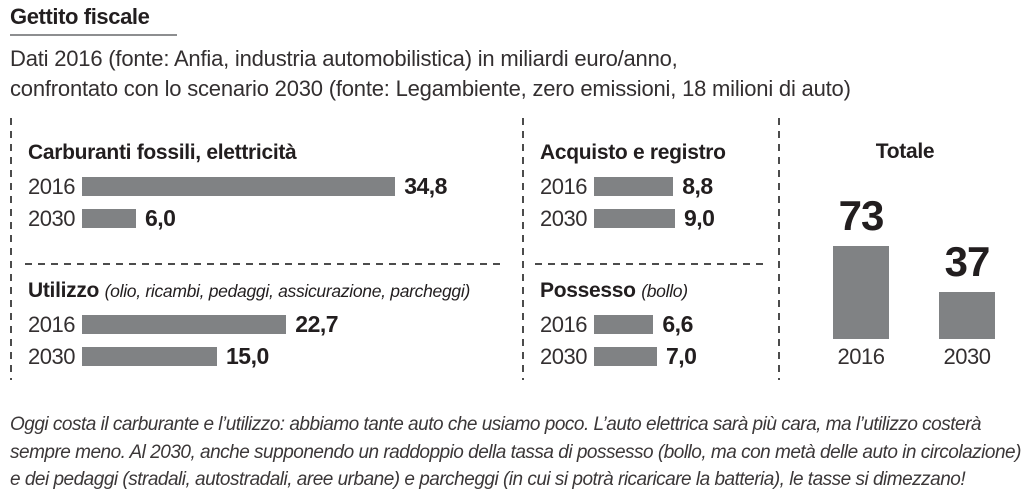 Image resolution: width=1024 pixels, height=494 pixels. I want to click on panel-totale-title: Totale, so click(905, 151).